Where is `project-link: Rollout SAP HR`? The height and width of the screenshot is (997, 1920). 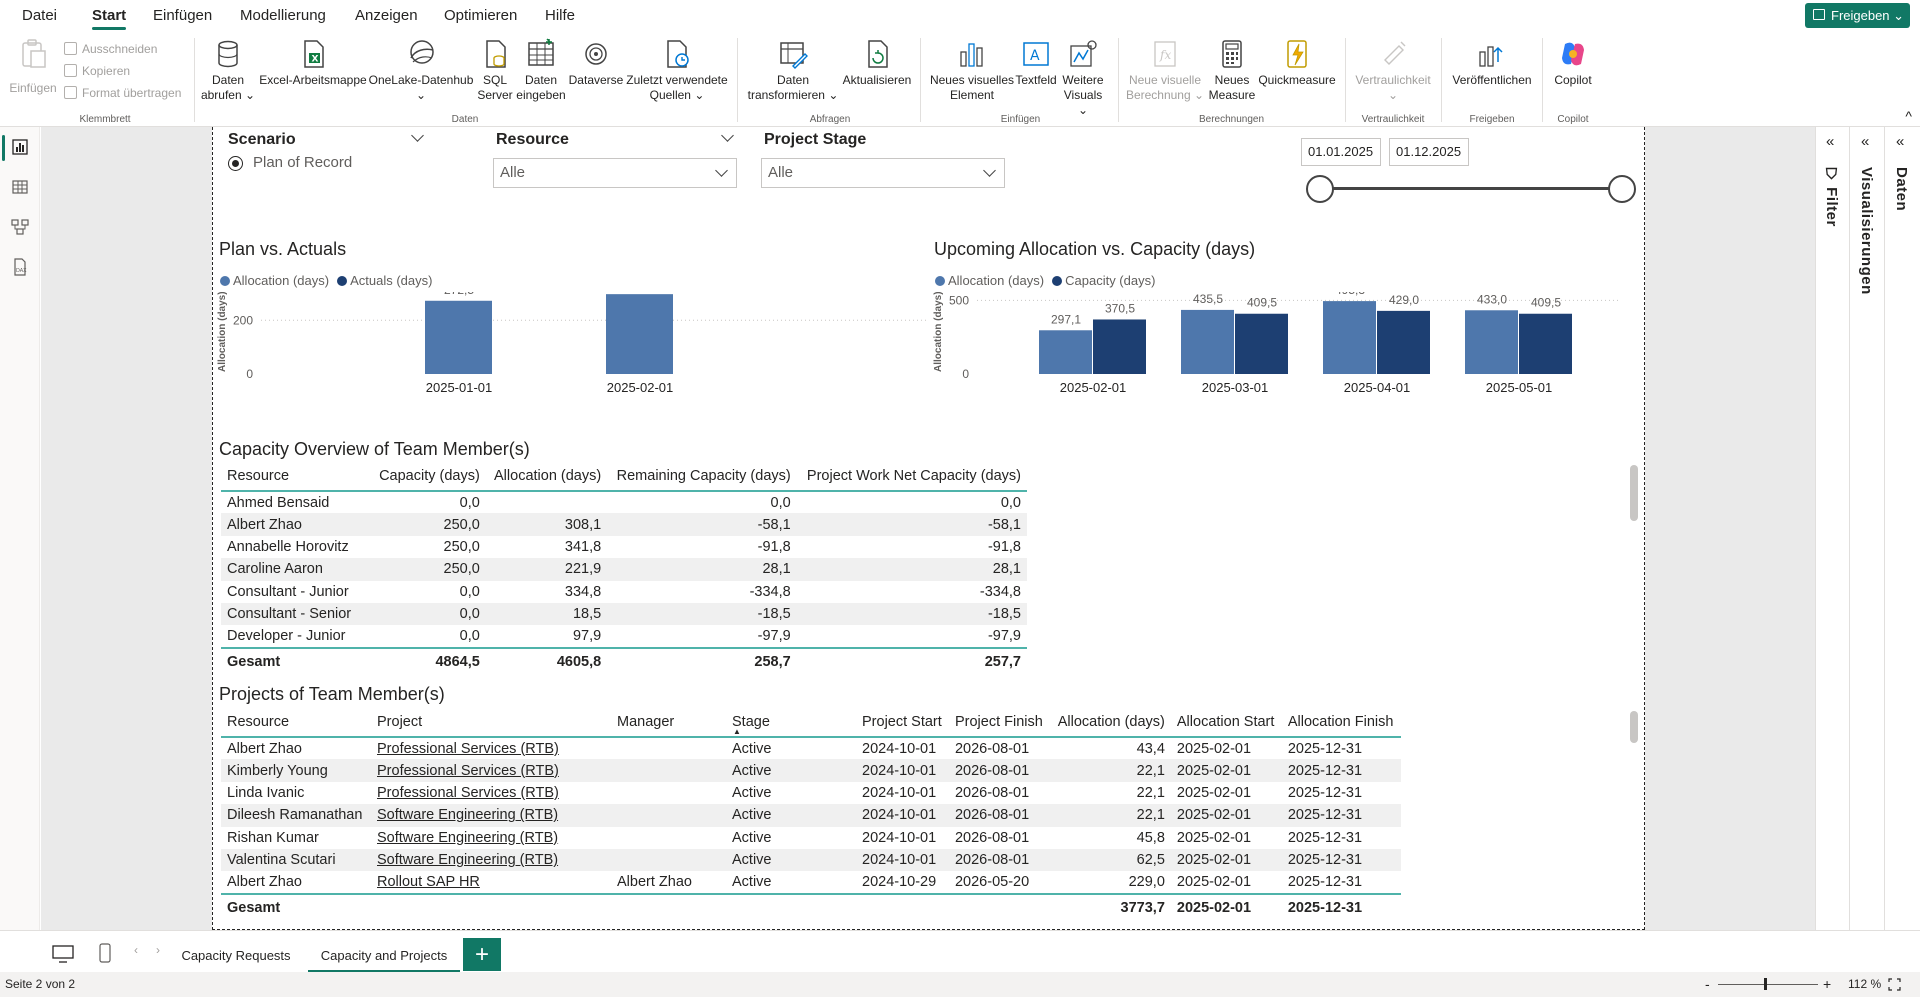
project-link: Rollout SAP HR is located at coordinates (428, 882).